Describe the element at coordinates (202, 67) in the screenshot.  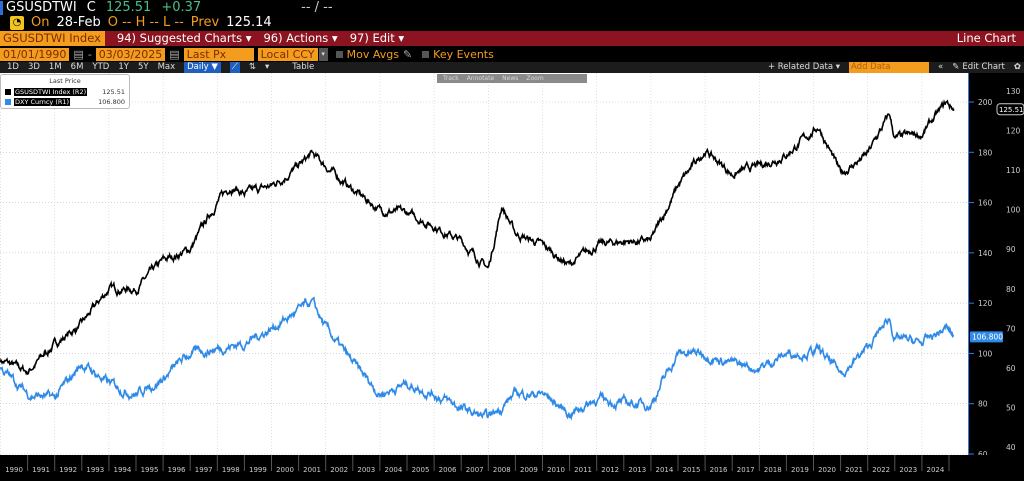
I see `frequency-select: Daily ▼` at that location.